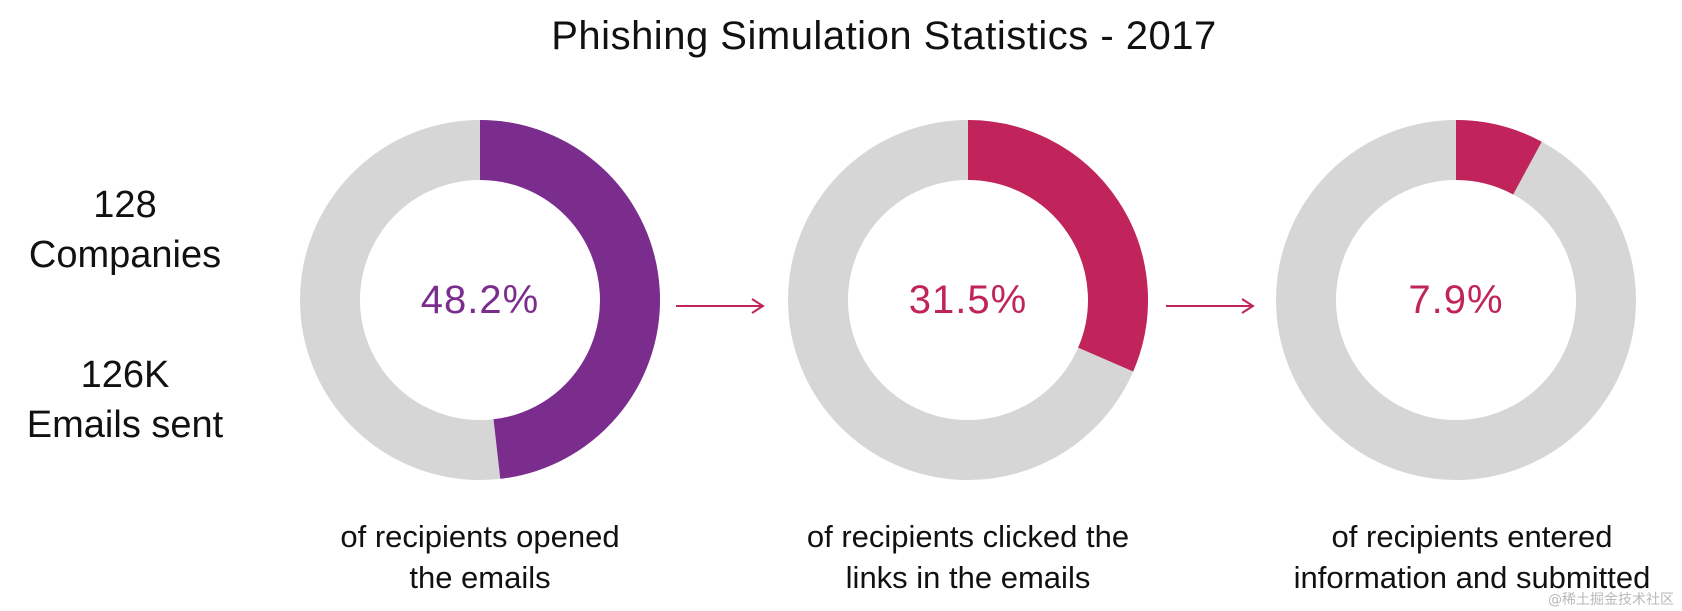  Describe the element at coordinates (125, 425) in the screenshot. I see `emails-label: Emails sent` at that location.